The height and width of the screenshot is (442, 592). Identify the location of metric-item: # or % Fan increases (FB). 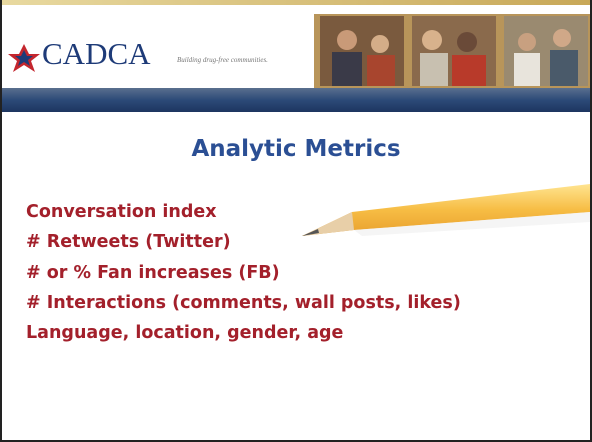
(153, 272).